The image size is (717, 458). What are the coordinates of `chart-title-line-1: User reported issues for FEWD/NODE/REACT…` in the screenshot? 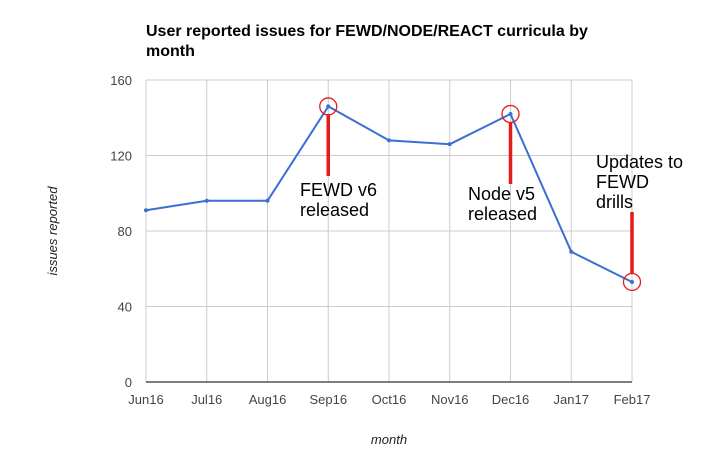 It's located at (367, 31).